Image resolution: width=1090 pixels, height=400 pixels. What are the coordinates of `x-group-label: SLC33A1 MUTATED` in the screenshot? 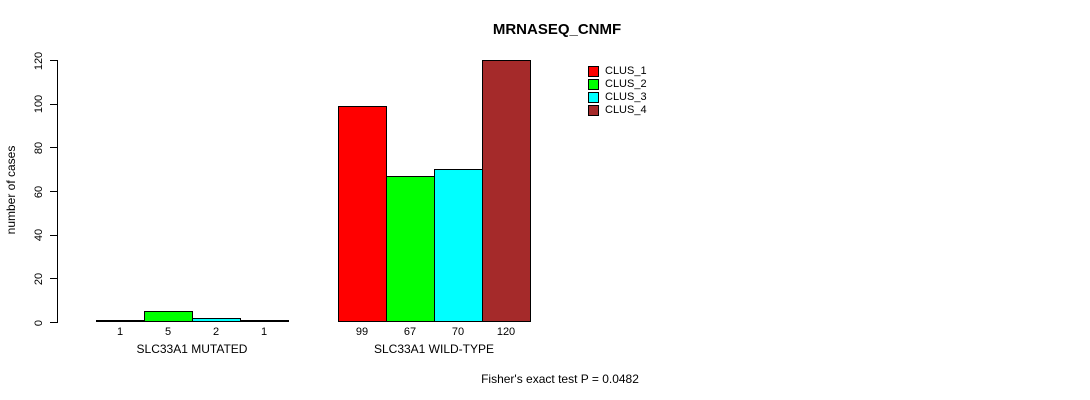 It's located at (192, 349).